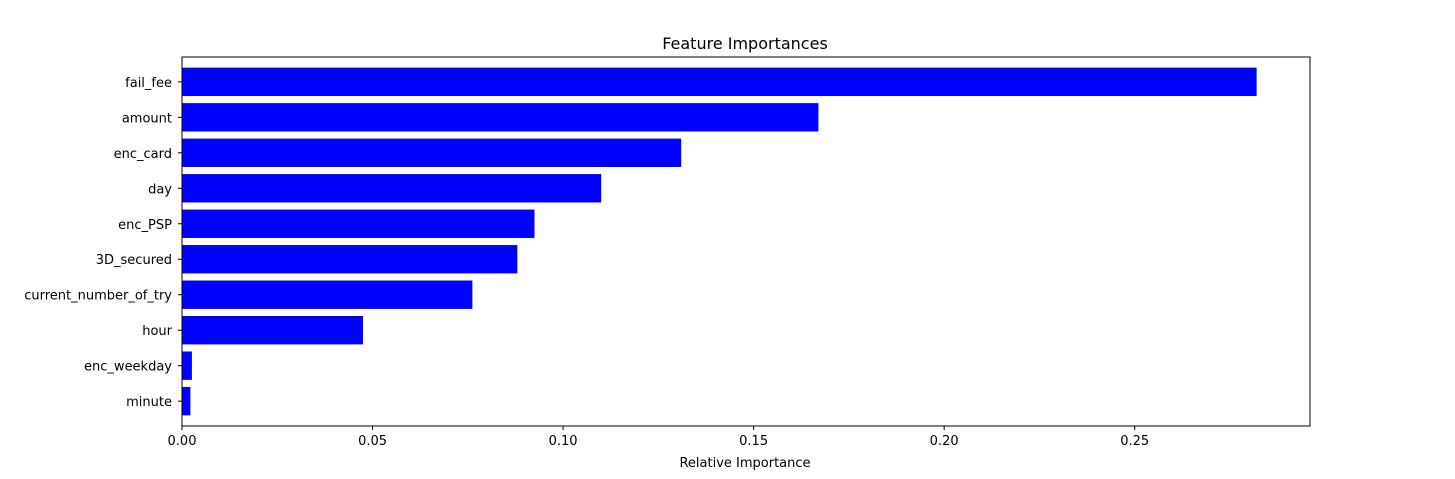 Image resolution: width=1455 pixels, height=479 pixels. What do you see at coordinates (148, 83) in the screenshot?
I see `y-tick-label: fail_fee` at bounding box center [148, 83].